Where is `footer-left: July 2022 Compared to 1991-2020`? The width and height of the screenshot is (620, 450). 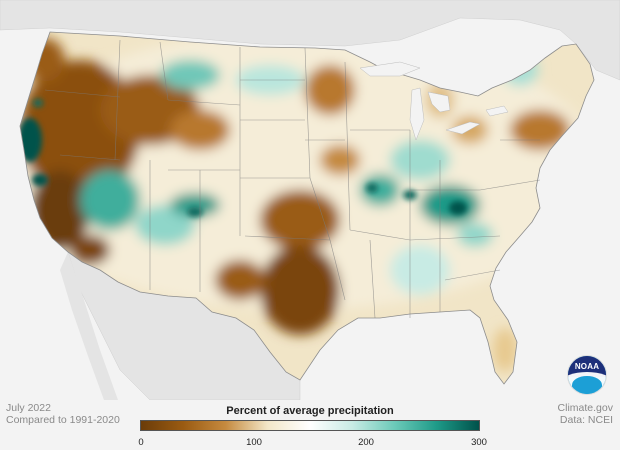 footer-left: July 2022 Compared to 1991-2020 is located at coordinates (63, 414).